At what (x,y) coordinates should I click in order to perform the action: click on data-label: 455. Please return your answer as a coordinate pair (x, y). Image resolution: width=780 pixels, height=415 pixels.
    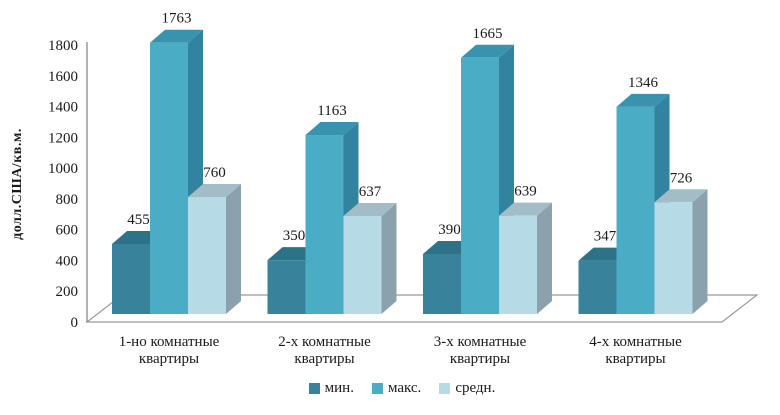
    Looking at the image, I should click on (138, 220).